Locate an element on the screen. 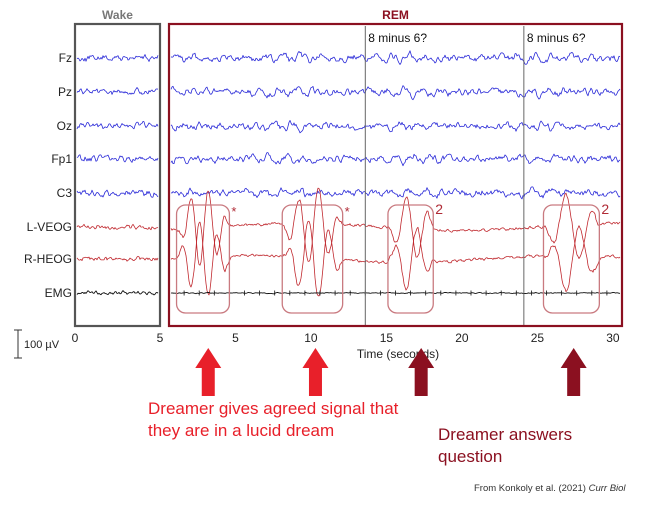  trace-fz-wake is located at coordinates (117, 58).